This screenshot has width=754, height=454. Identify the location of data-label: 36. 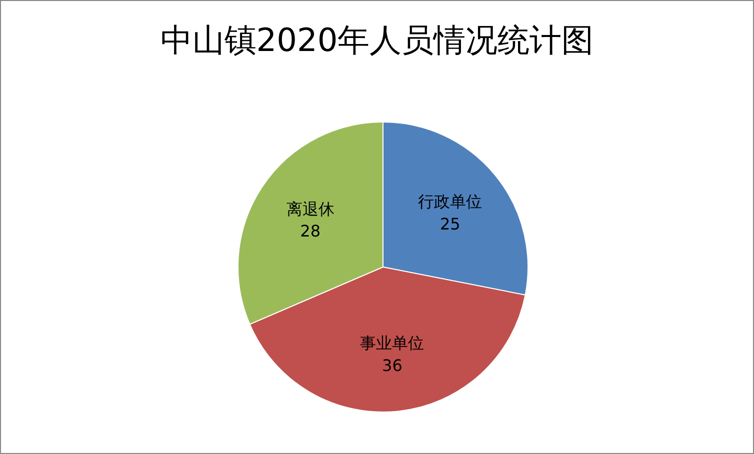
(392, 366).